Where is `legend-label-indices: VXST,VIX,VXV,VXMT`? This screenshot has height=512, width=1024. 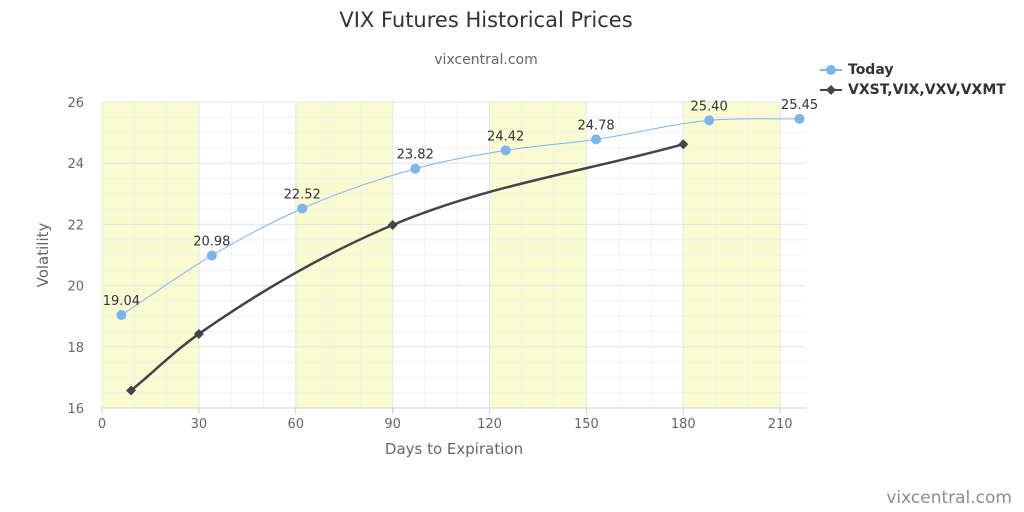 legend-label-indices: VXST,VIX,VXV,VXMT is located at coordinates (927, 90).